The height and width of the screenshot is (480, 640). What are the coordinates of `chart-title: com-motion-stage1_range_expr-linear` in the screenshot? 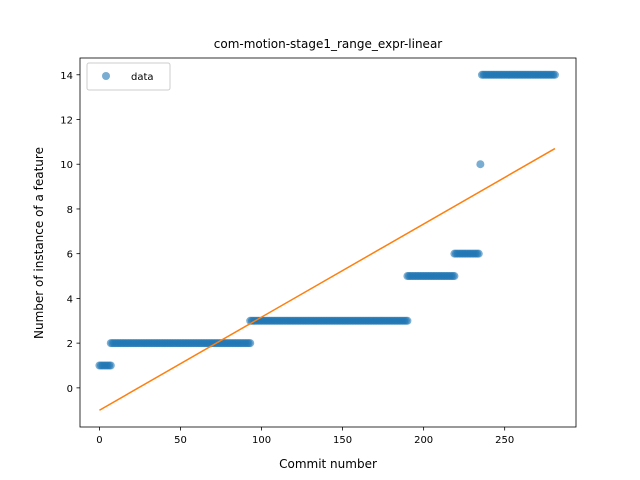 It's located at (328, 44).